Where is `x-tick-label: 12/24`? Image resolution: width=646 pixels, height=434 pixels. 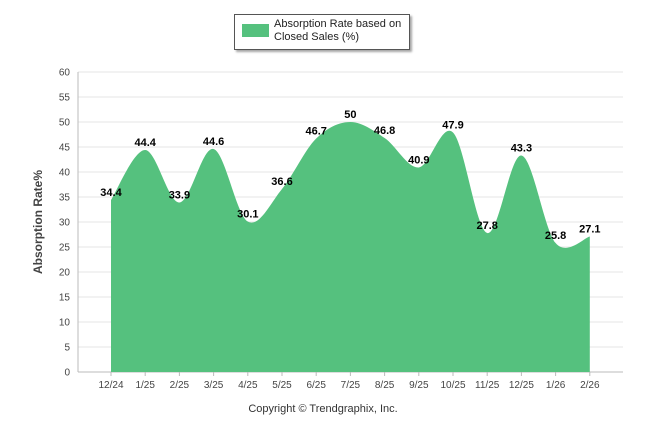 x-tick-label: 12/24 is located at coordinates (110, 385).